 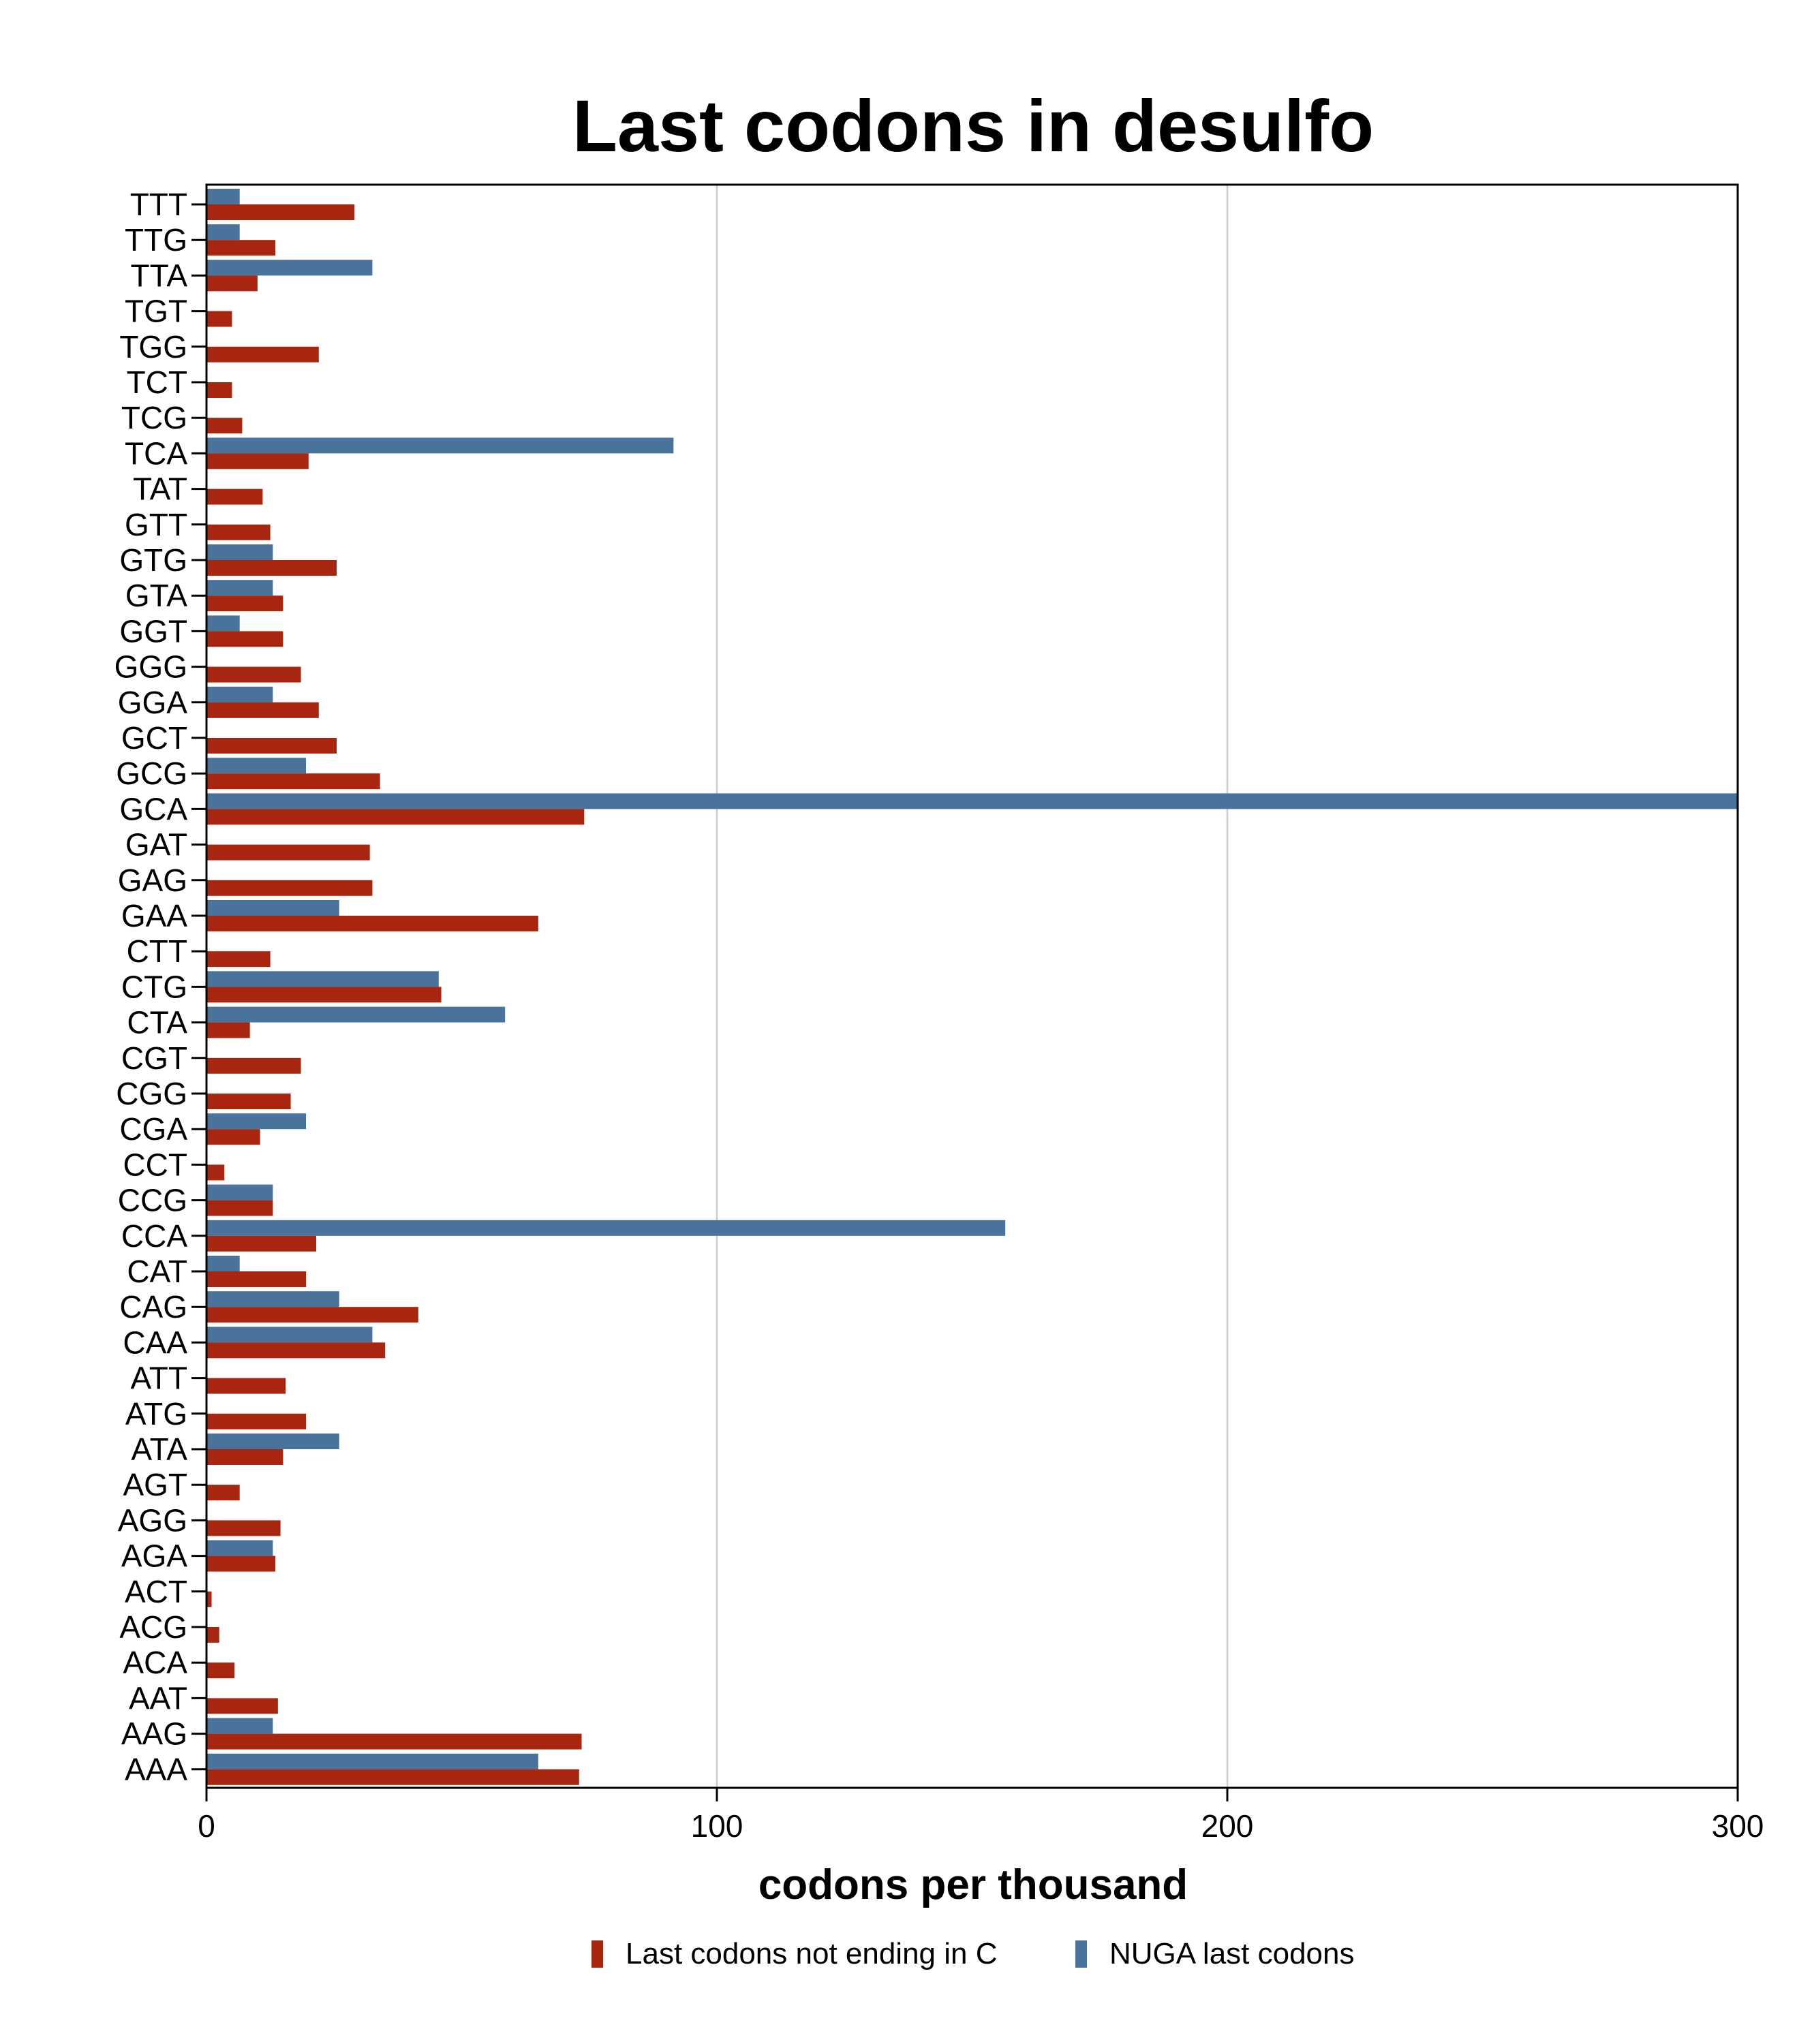 What do you see at coordinates (271, 746) in the screenshot?
I see `bar-not-ending-c-GCT` at bounding box center [271, 746].